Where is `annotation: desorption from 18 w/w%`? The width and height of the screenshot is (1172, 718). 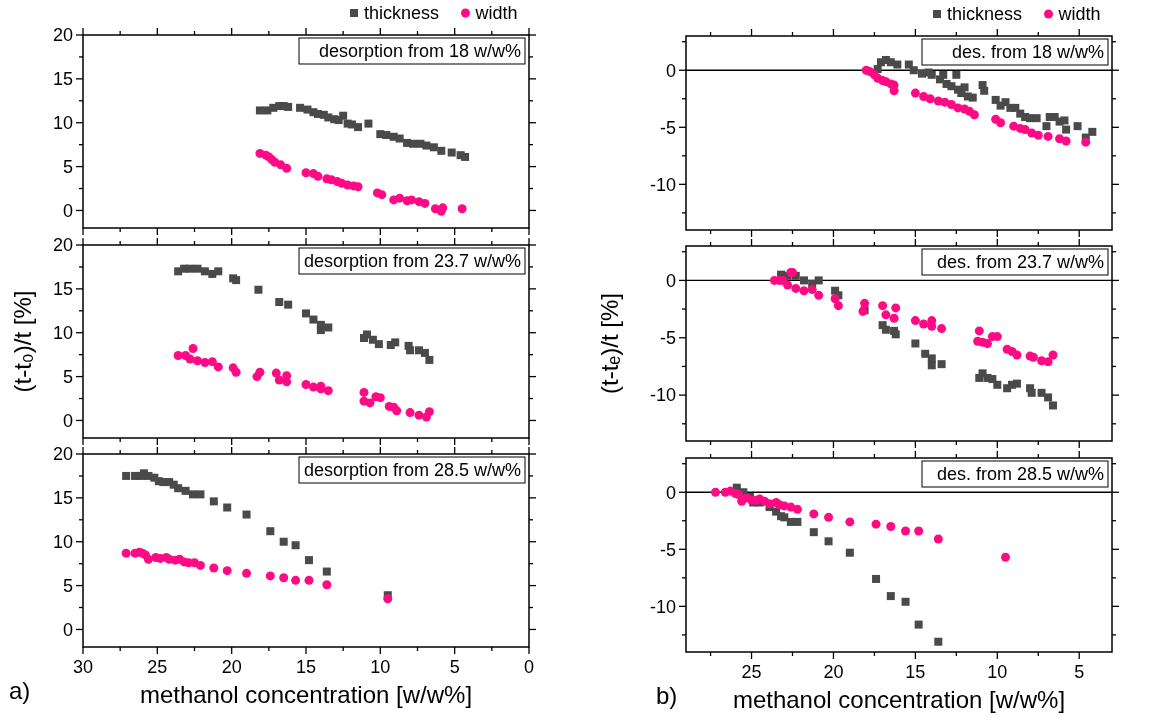
annotation: desorption from 18 w/w% is located at coordinates (419, 51).